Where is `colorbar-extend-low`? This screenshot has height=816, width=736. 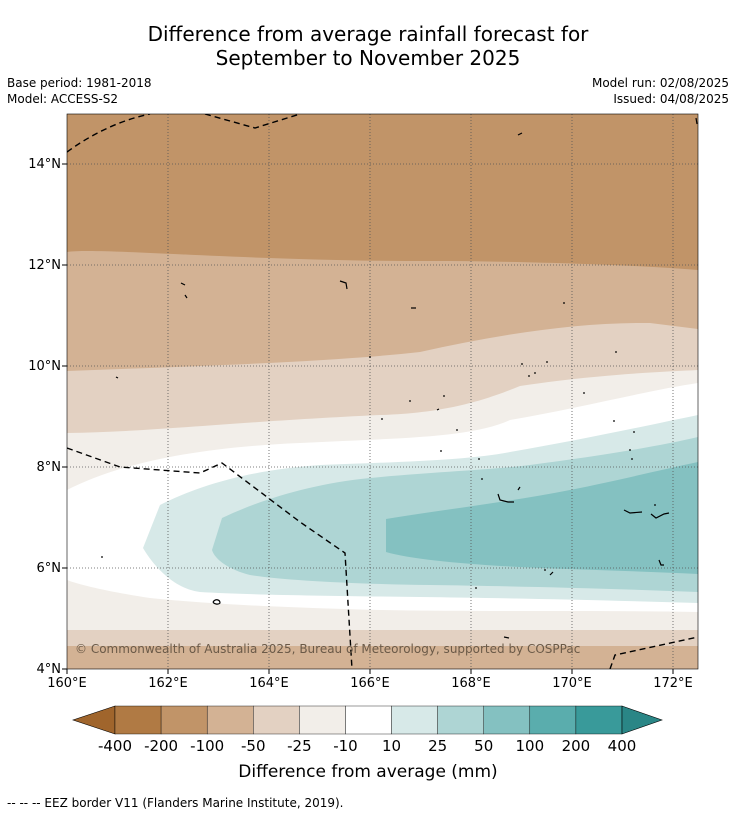
colorbar-extend-low is located at coordinates (94, 720).